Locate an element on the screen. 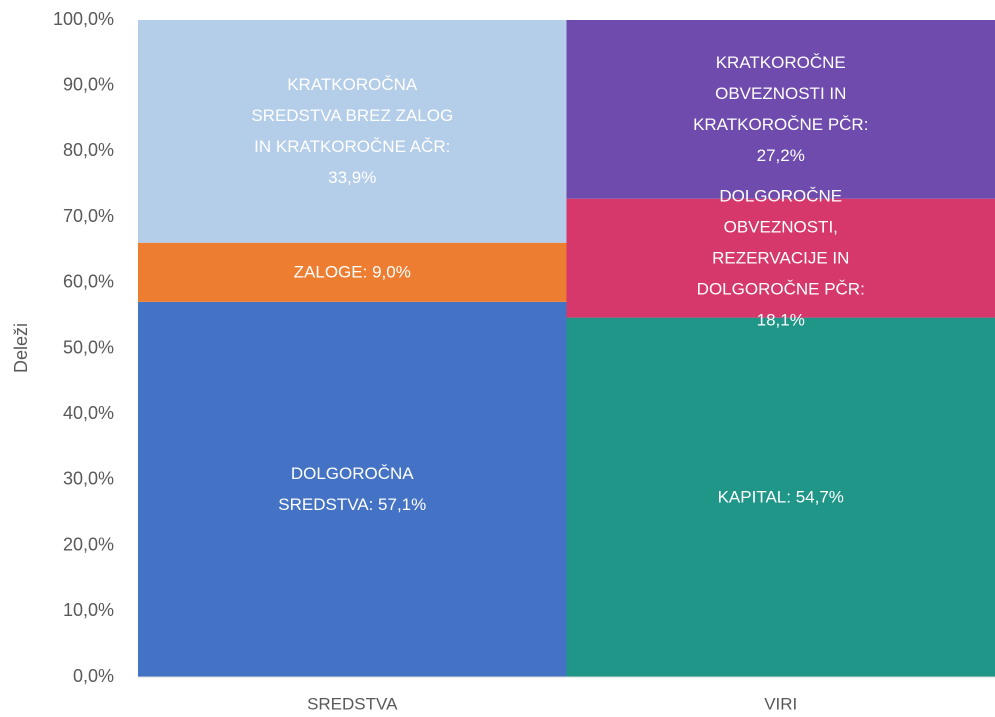 Image resolution: width=995 pixels, height=717 pixels. data-label: DOLGOROČNA SREDSTVA: 57,1% is located at coordinates (352, 489).